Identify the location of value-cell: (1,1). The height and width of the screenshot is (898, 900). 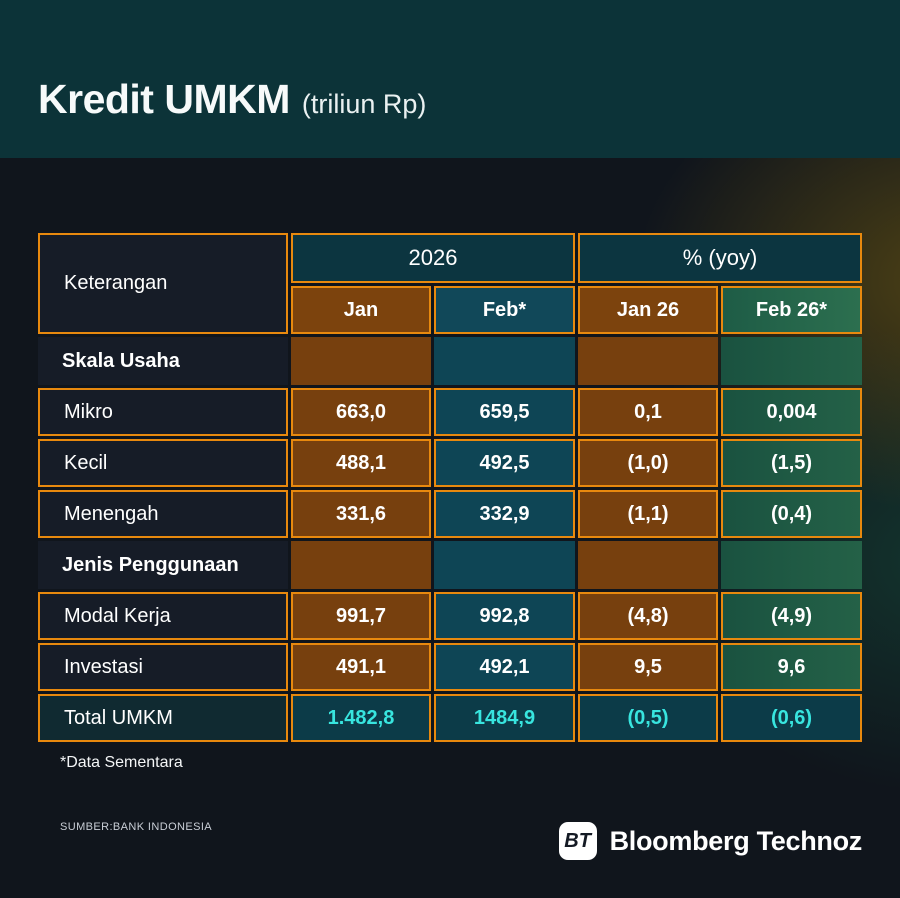
(648, 514).